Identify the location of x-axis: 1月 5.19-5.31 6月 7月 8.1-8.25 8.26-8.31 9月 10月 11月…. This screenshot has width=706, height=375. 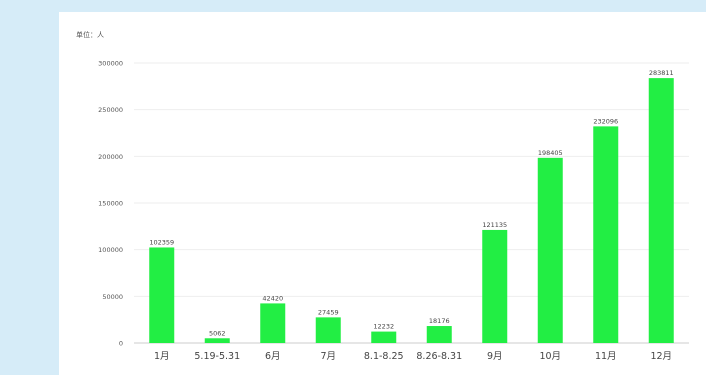
(413, 356).